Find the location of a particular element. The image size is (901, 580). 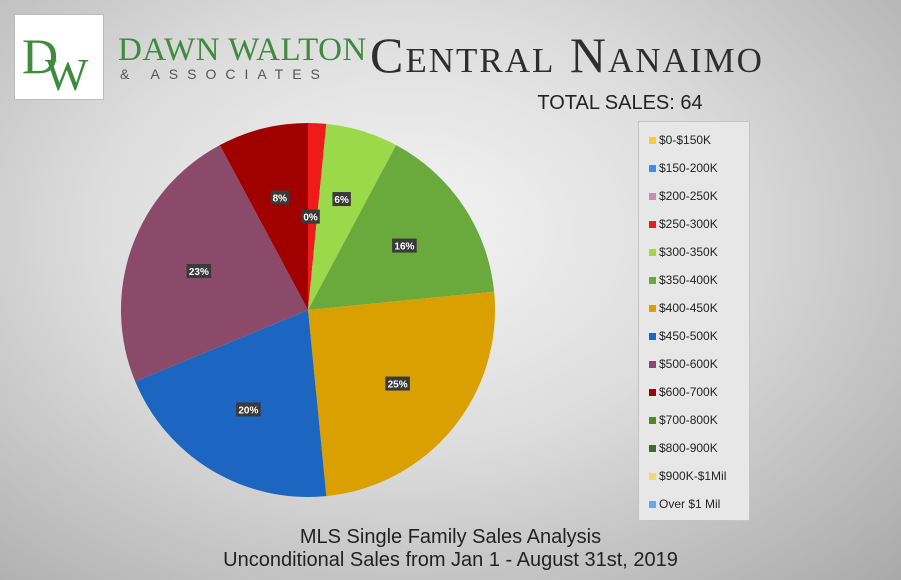

footer-line-1: MLS Single Family Sales Analysis is located at coordinates (450, 537).